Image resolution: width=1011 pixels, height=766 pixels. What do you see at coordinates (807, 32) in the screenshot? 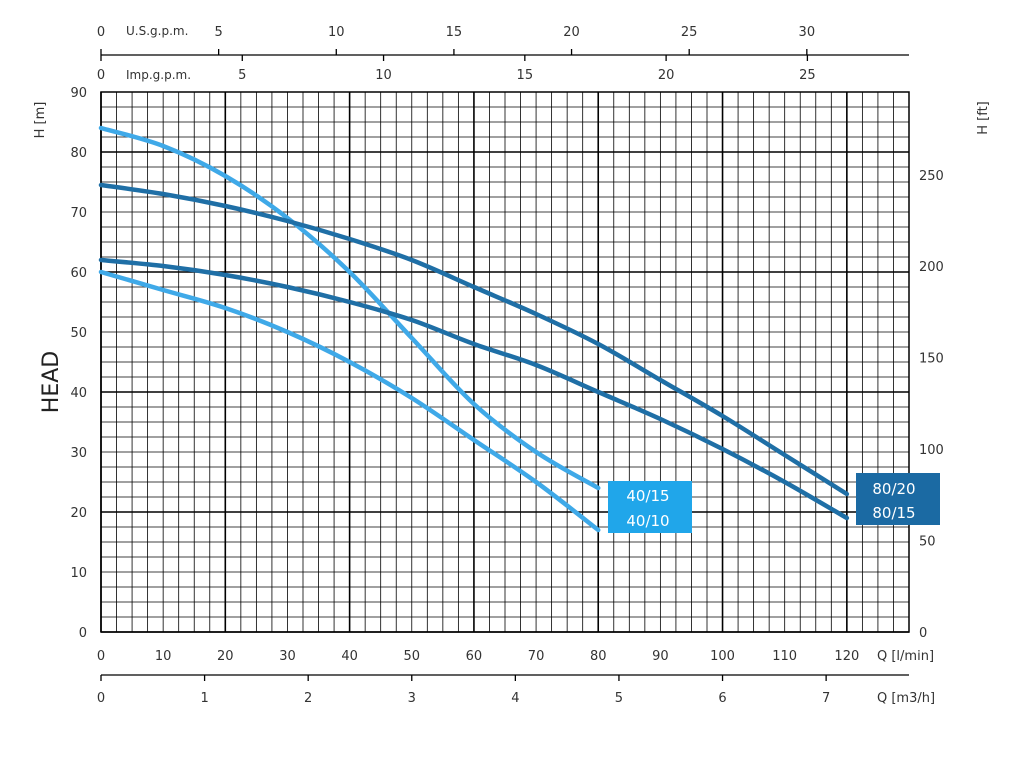
I see `usgpm-tick-label: 30` at bounding box center [807, 32].